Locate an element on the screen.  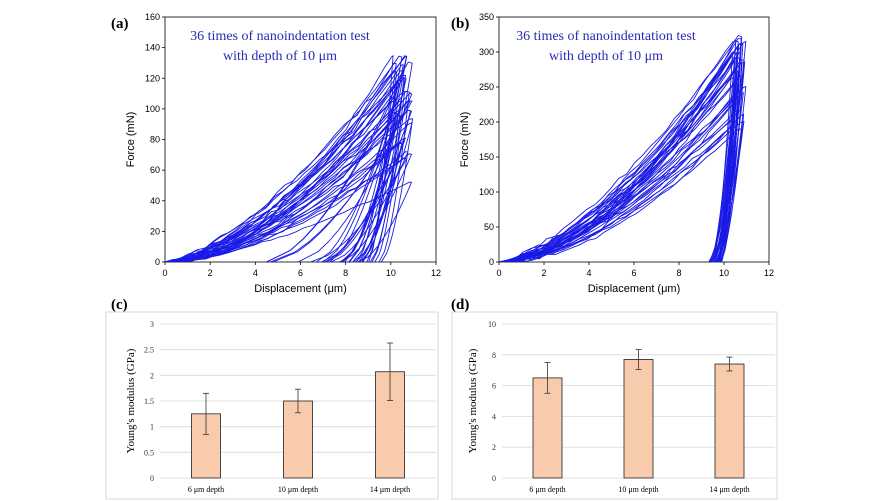
y-tick-label: 2.5 is located at coordinates (149, 350).